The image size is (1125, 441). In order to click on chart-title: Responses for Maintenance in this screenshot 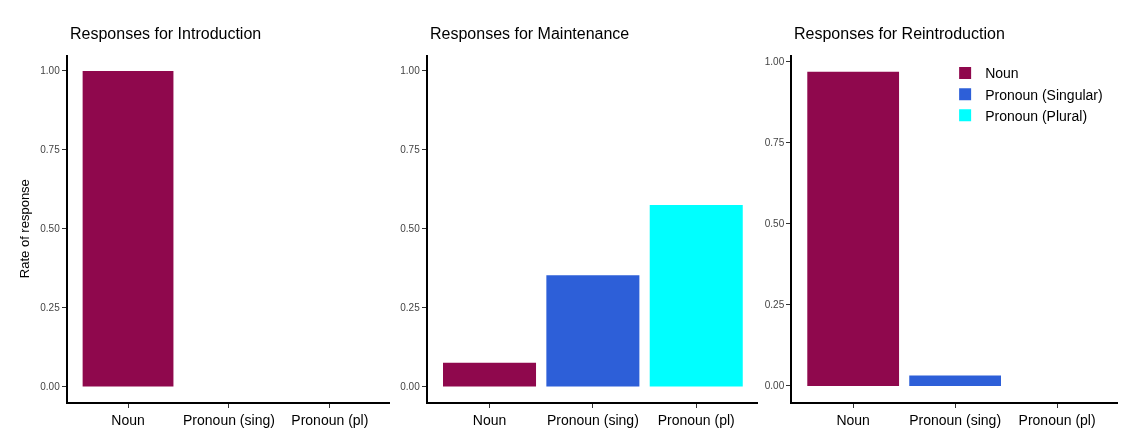, I will do `click(530, 33)`.